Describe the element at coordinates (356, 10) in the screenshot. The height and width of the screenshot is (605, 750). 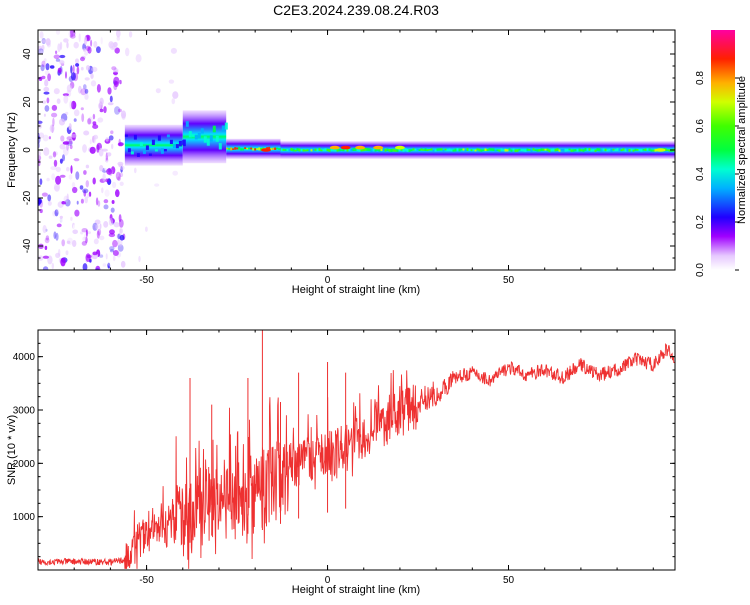
I see `figure-title: C2E3.2024.239.08.24.R03` at that location.